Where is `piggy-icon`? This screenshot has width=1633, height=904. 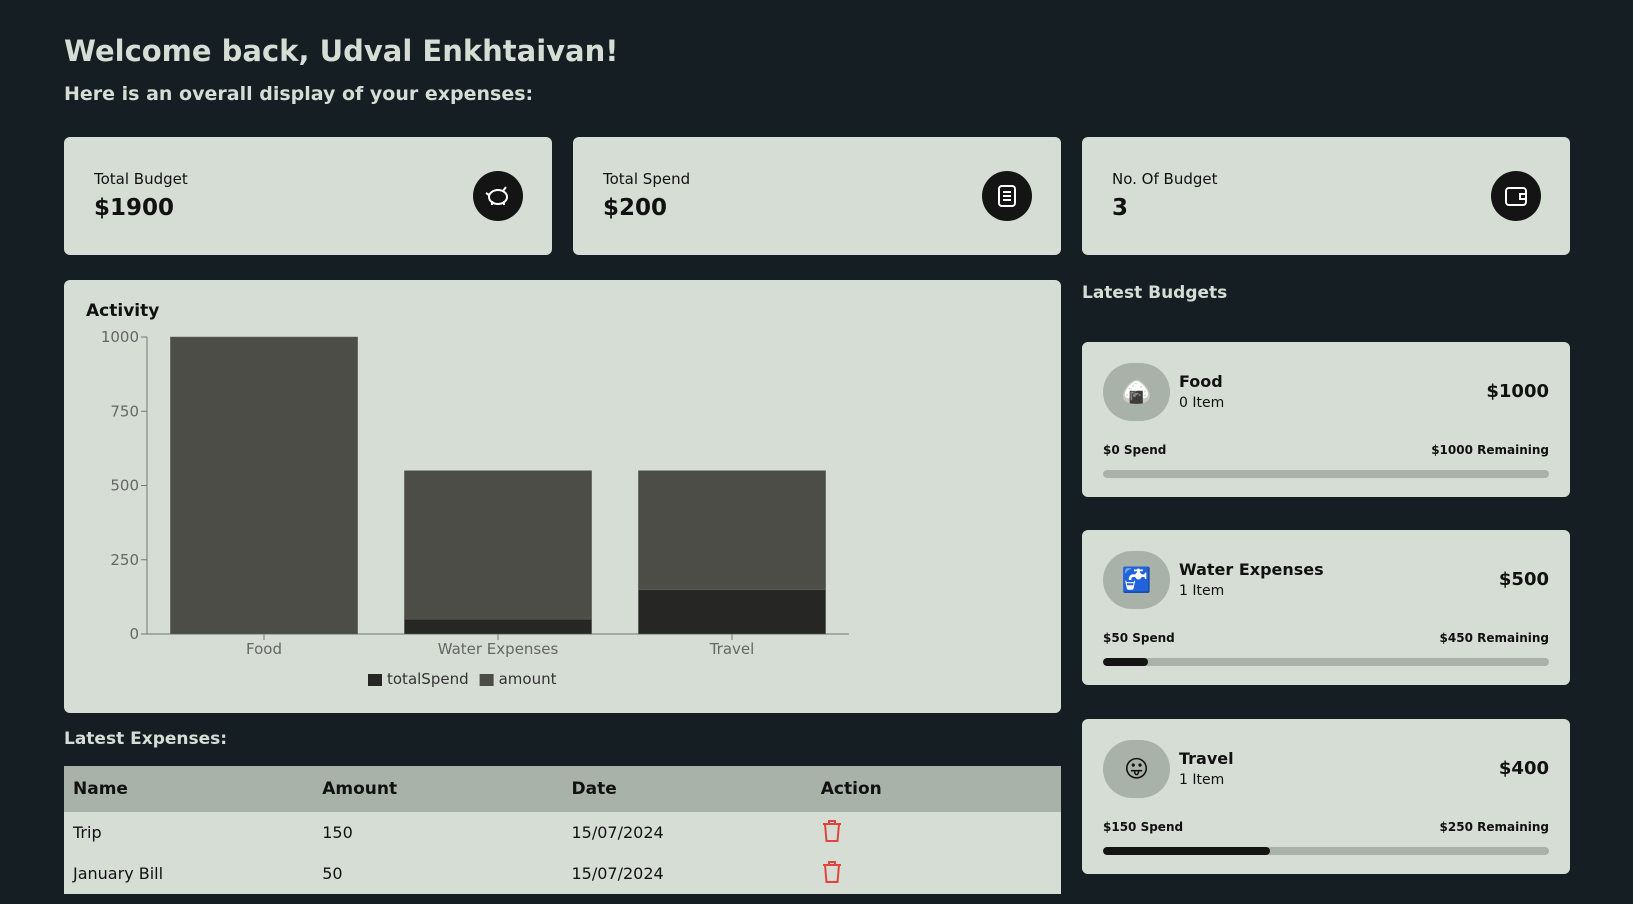
piggy-icon is located at coordinates (498, 196).